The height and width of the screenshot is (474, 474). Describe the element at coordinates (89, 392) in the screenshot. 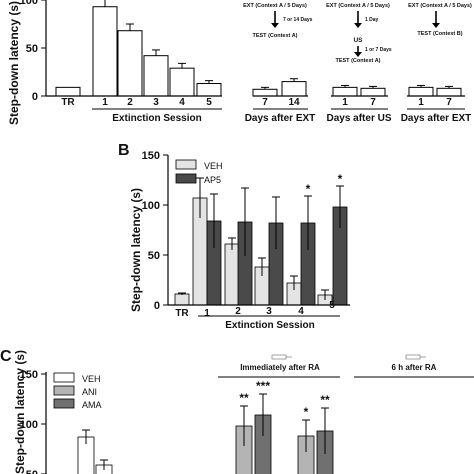

I see `panel-c-legend-label: ANI` at that location.